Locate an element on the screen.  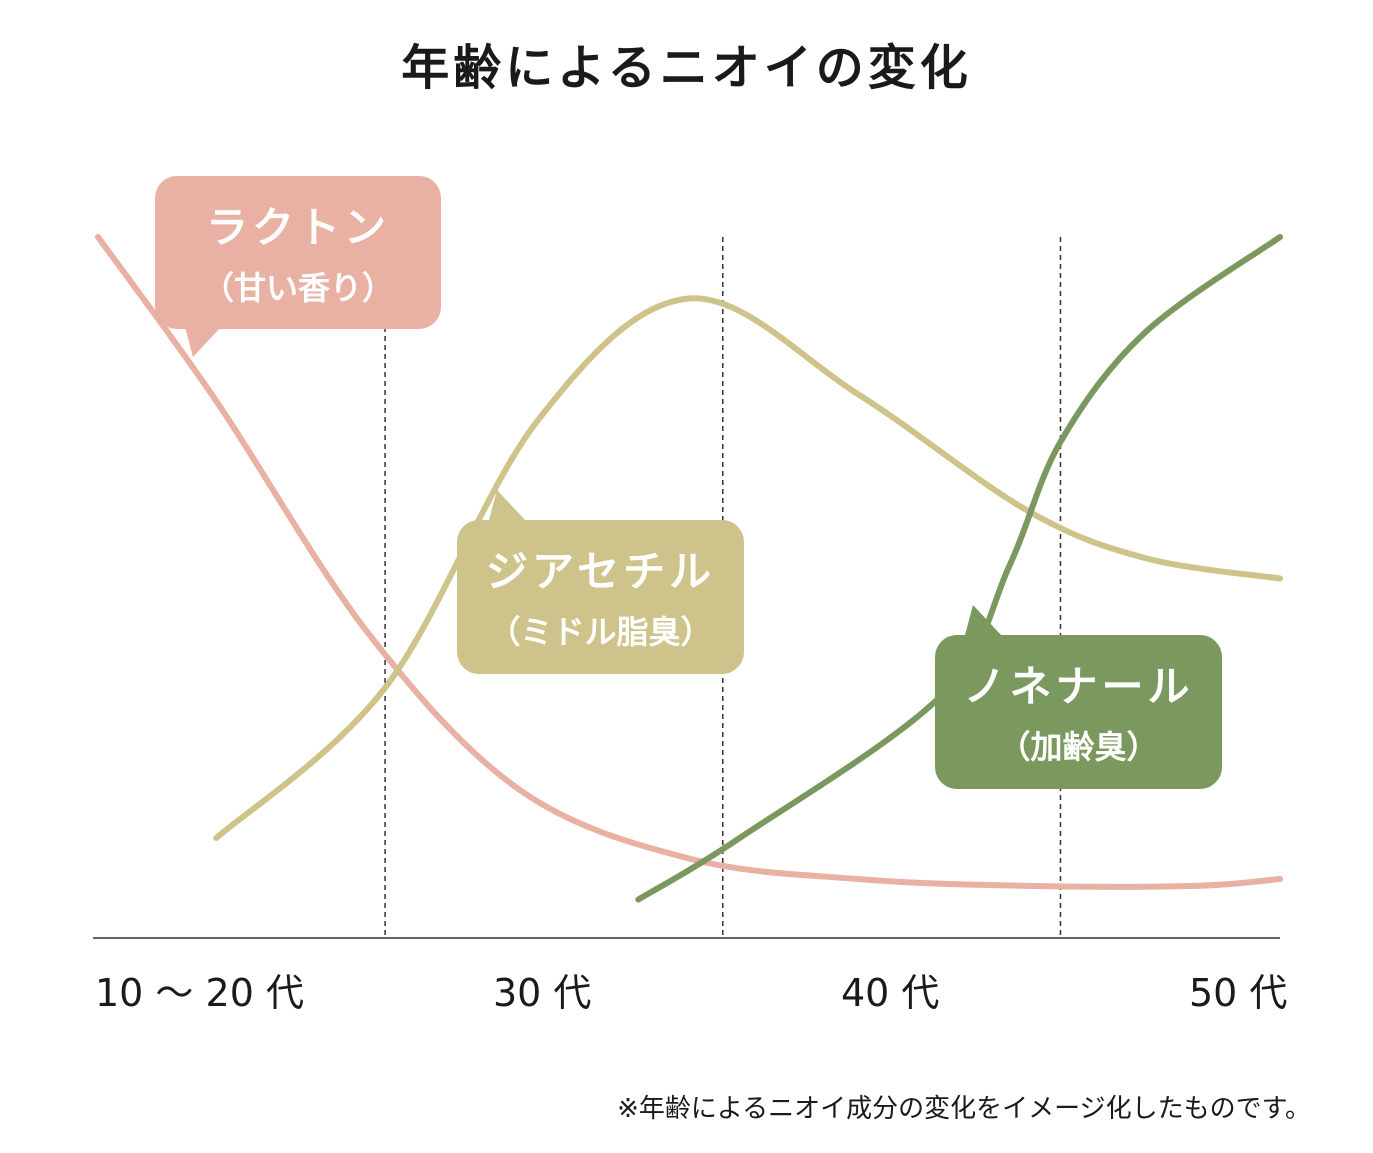
x-tick-label-3: 50 代 is located at coordinates (1238, 993).